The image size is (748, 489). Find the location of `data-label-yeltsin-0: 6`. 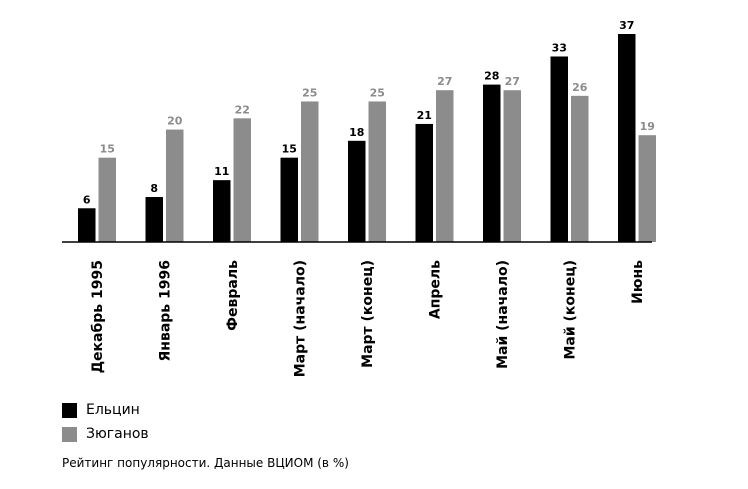

data-label-yeltsin-0: 6 is located at coordinates (87, 199).